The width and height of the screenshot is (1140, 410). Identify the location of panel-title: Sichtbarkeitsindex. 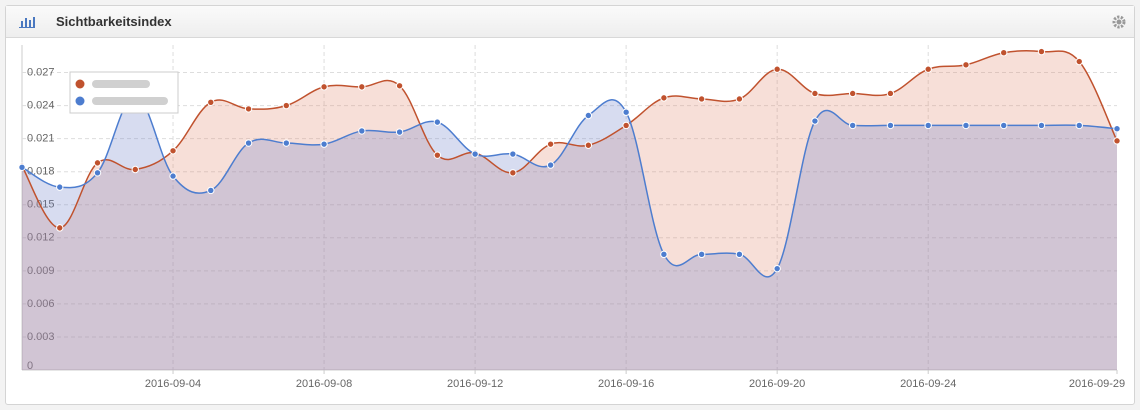
(114, 21).